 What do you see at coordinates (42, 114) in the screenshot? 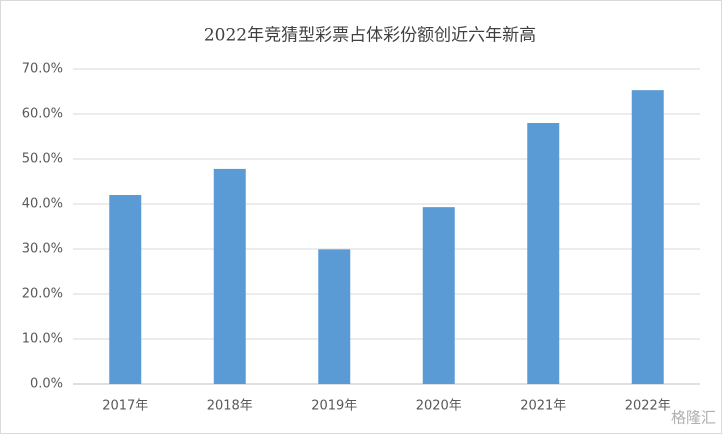
I see `y-tick-label: 60.0%` at bounding box center [42, 114].